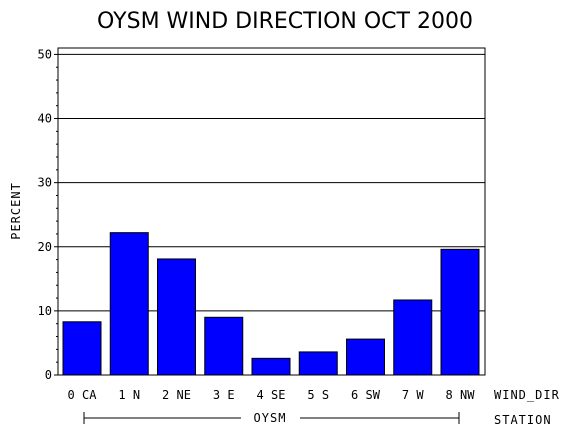  Describe the element at coordinates (16, 211) in the screenshot. I see `y-axis-label: PERCENT` at that location.